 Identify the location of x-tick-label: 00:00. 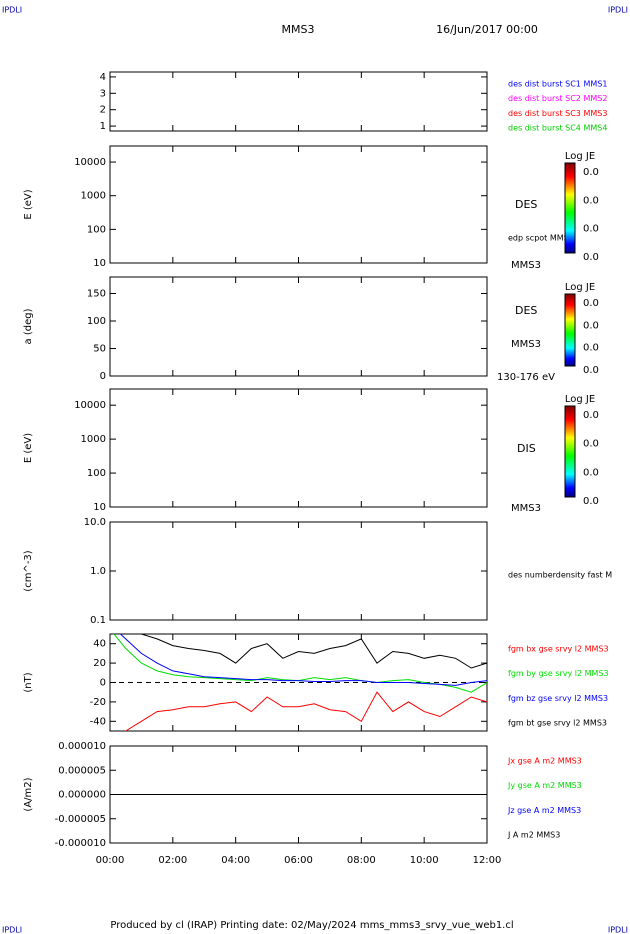
(110, 860).